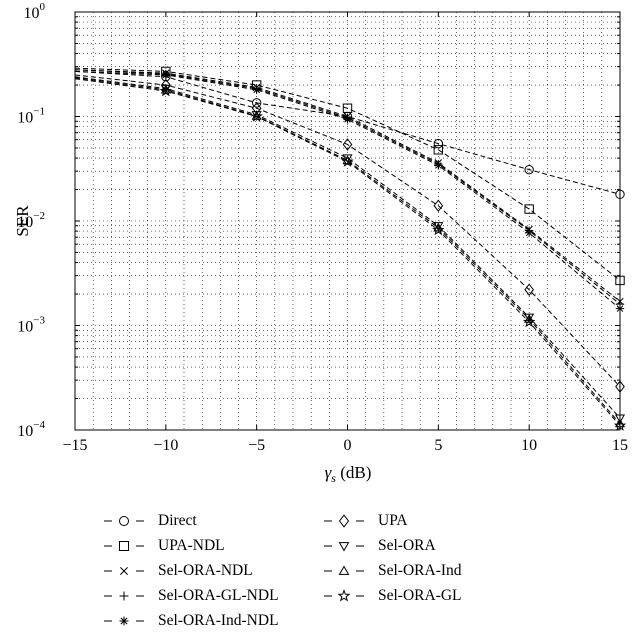  I want to click on x-tick-label: 5, so click(438, 445).